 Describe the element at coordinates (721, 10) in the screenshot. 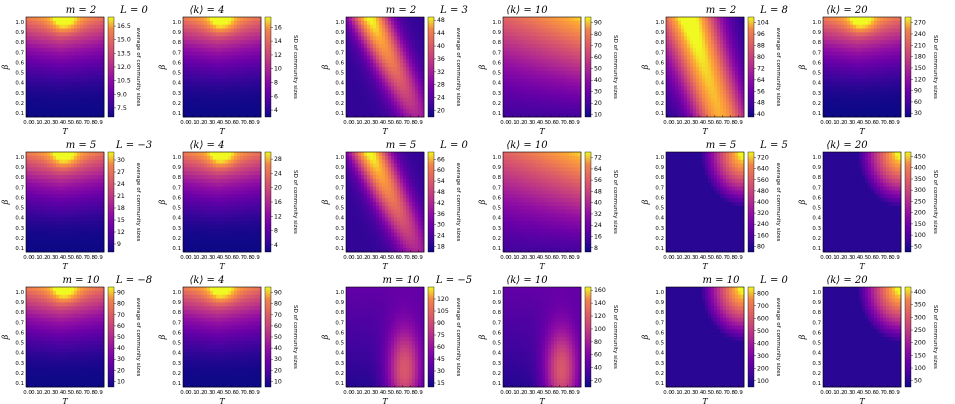

I see `panel-title-m: m = 2` at that location.